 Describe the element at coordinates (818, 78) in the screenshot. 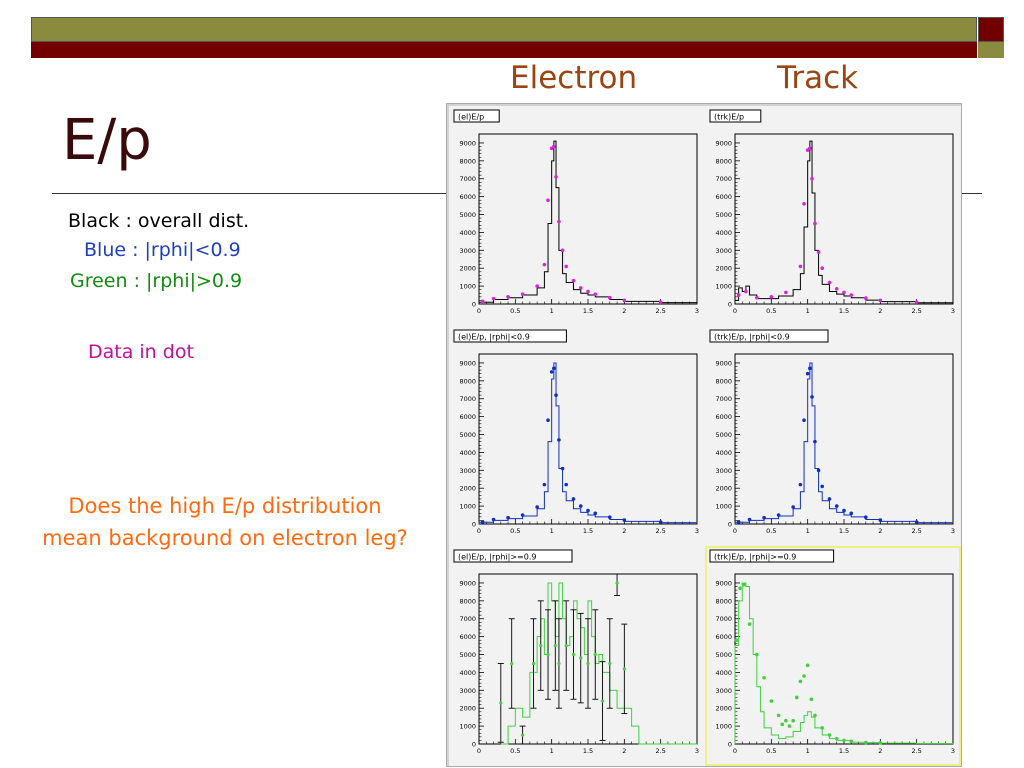

I see `column-header-track: Track` at that location.